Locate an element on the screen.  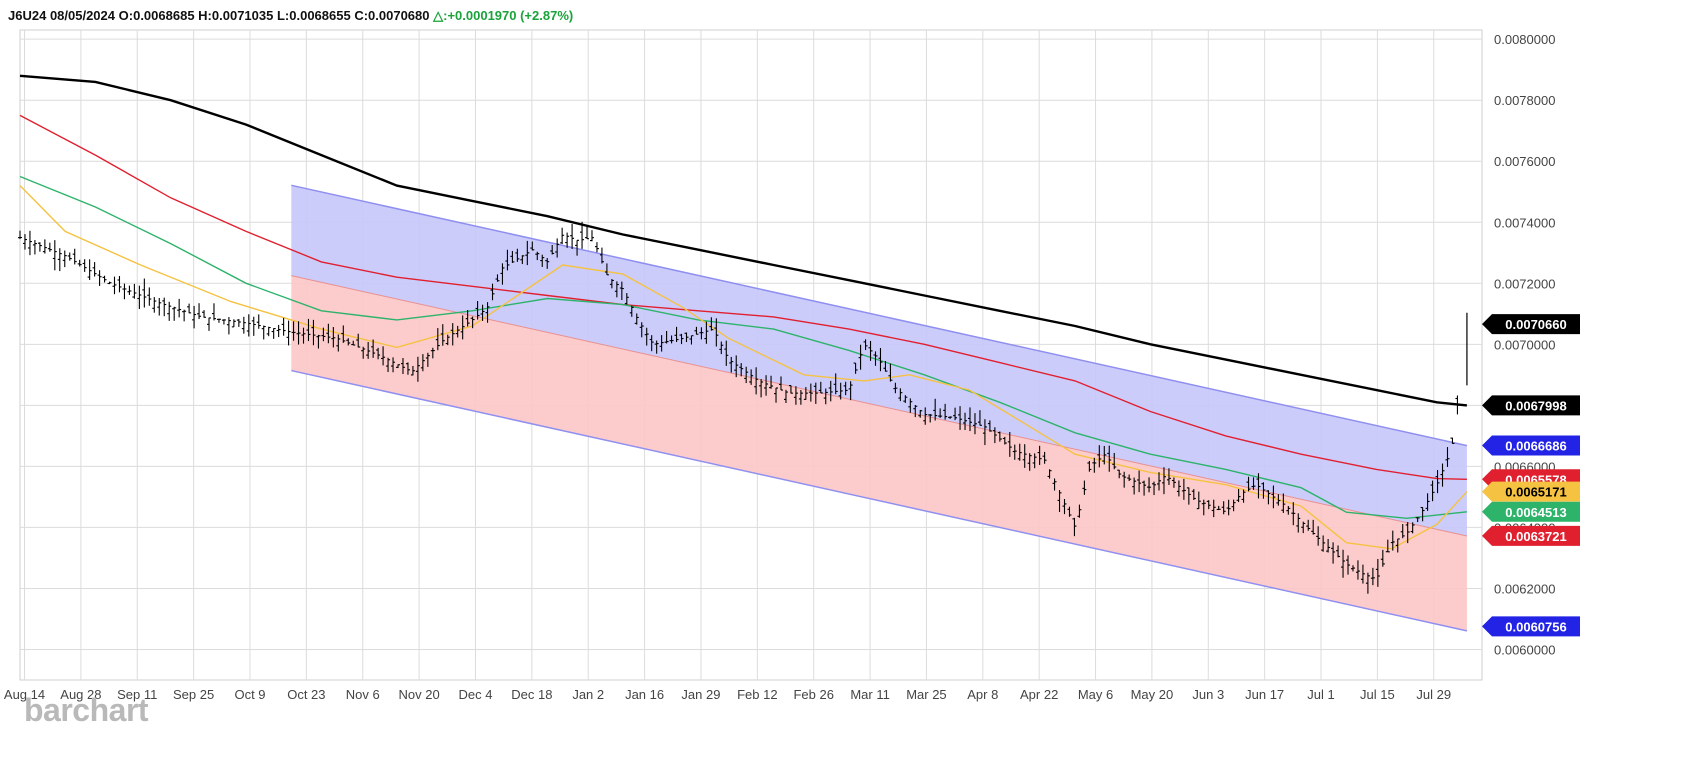
x-tick-label: Jan 2 is located at coordinates (588, 694).